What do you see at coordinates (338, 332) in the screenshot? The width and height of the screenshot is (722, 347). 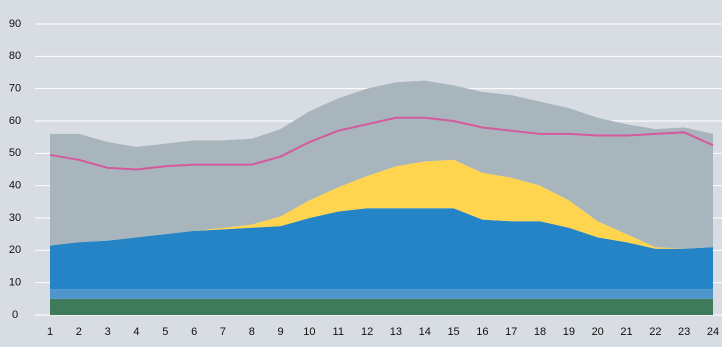 I see `x-tick-label: 11` at bounding box center [338, 332].